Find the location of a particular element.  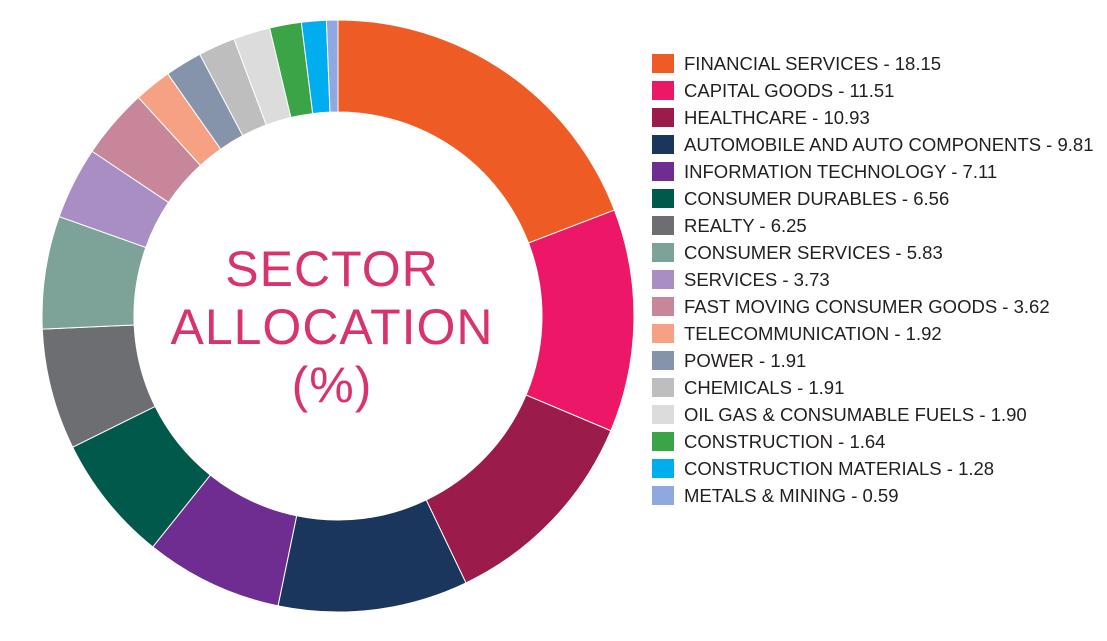

chart-title-line-2: ALLOCATION is located at coordinates (332, 327).